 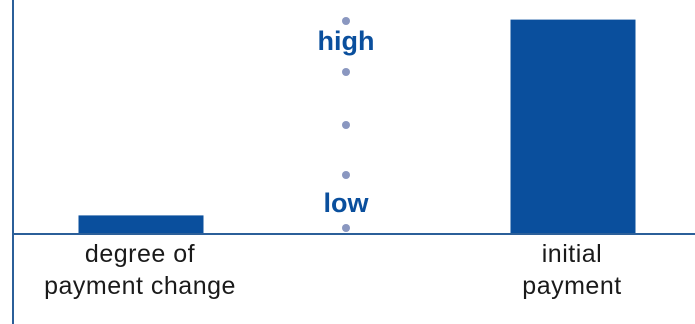 I want to click on category-label-line: payment, so click(x=572, y=286).